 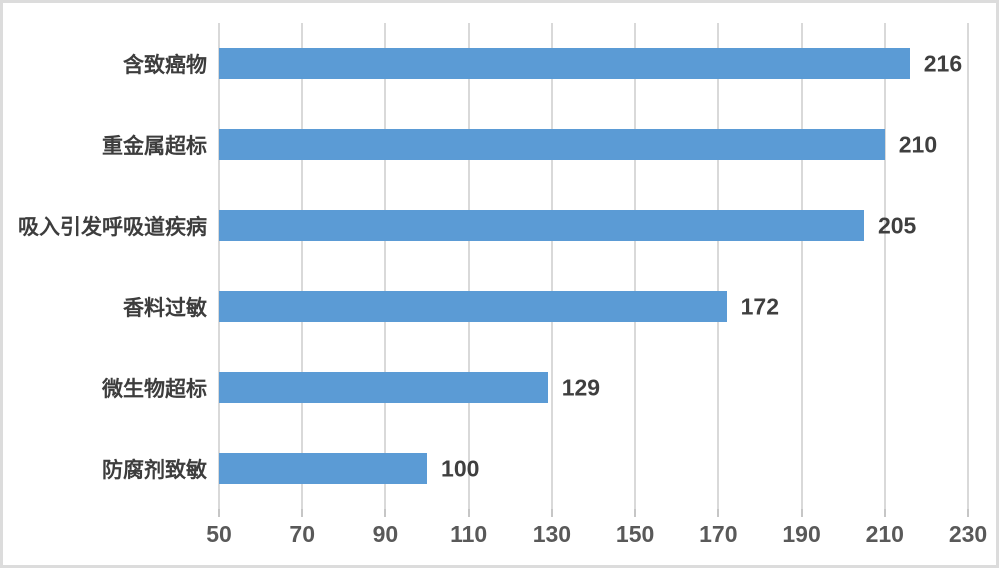 What do you see at coordinates (469, 534) in the screenshot?
I see `x-tick-label: 110` at bounding box center [469, 534].